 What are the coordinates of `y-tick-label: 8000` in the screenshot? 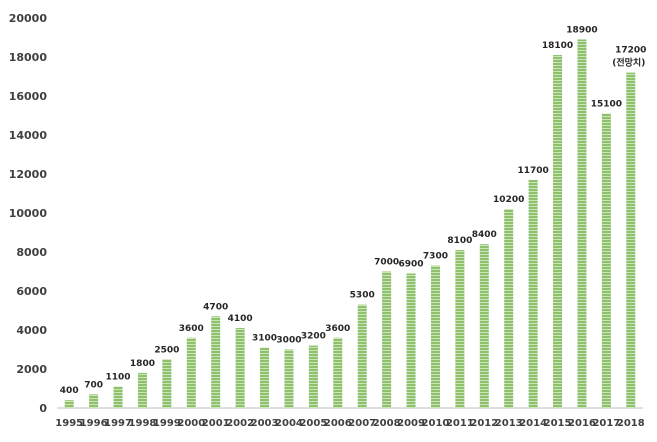 It's located at (31, 252).